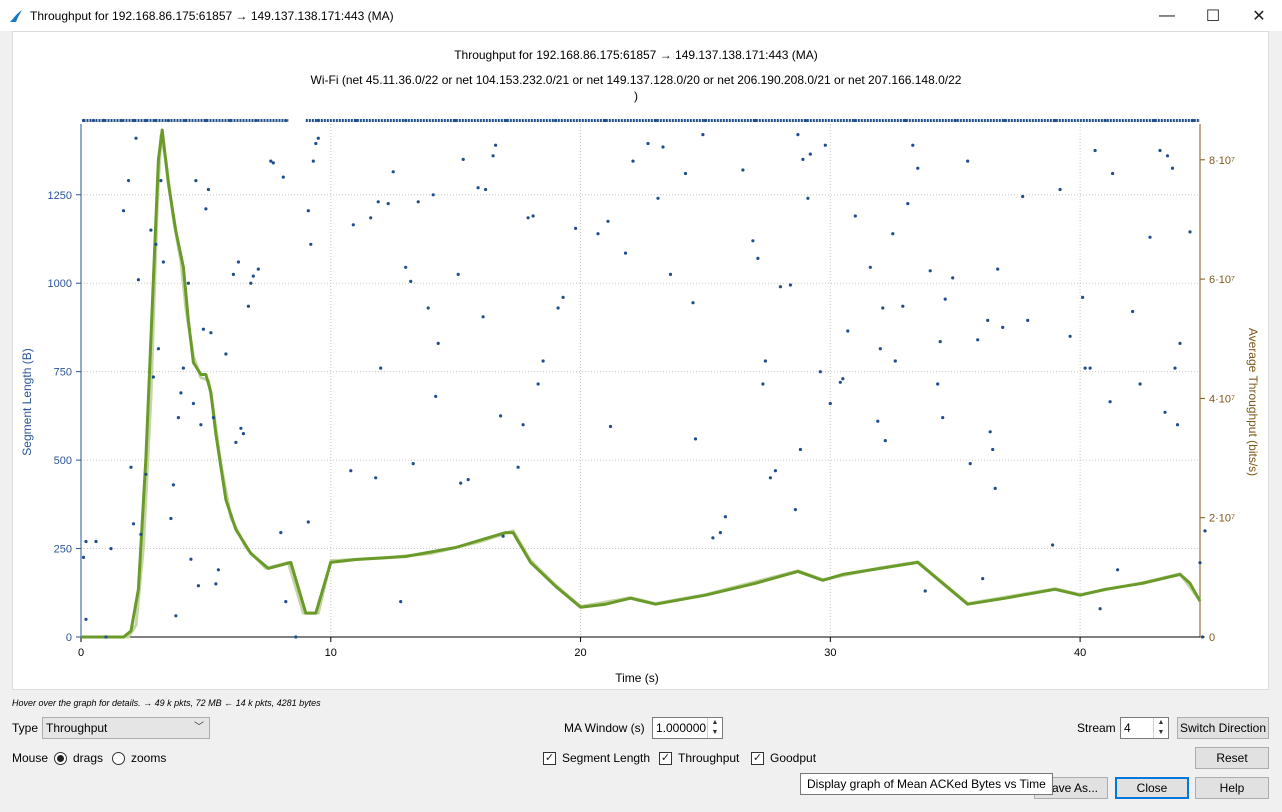 The image size is (1282, 812). What do you see at coordinates (199, 727) in the screenshot?
I see `chevron-down-icon: ﹀` at bounding box center [199, 727].